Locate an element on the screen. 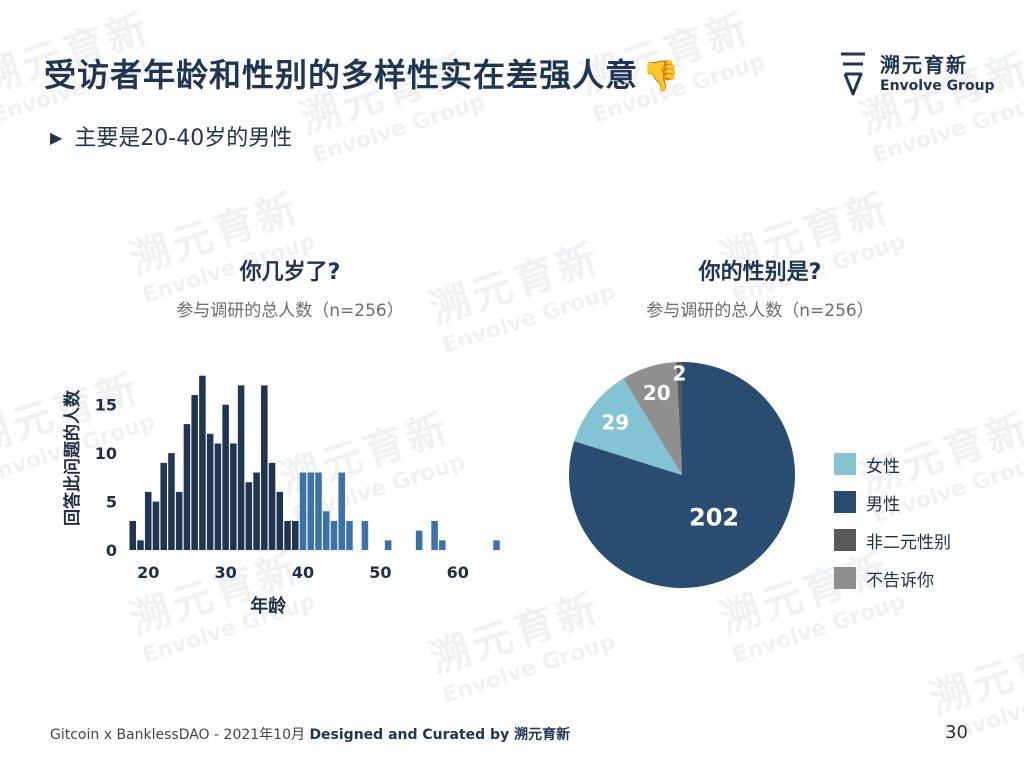 The width and height of the screenshot is (1024, 768). legend-item: 非二元性别 is located at coordinates (892, 540).